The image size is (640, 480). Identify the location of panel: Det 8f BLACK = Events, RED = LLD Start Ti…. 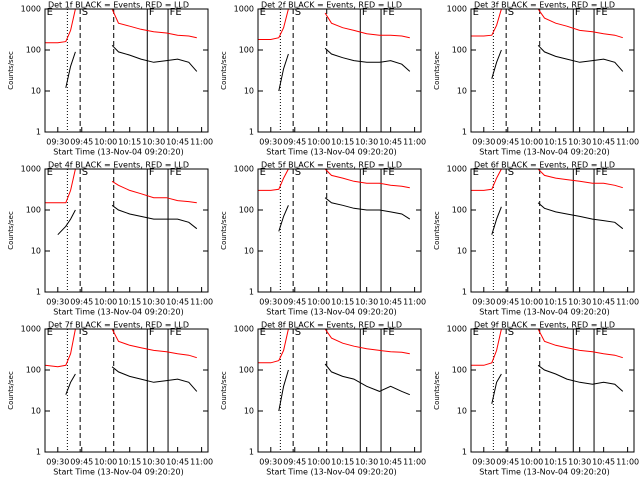
(323, 399).